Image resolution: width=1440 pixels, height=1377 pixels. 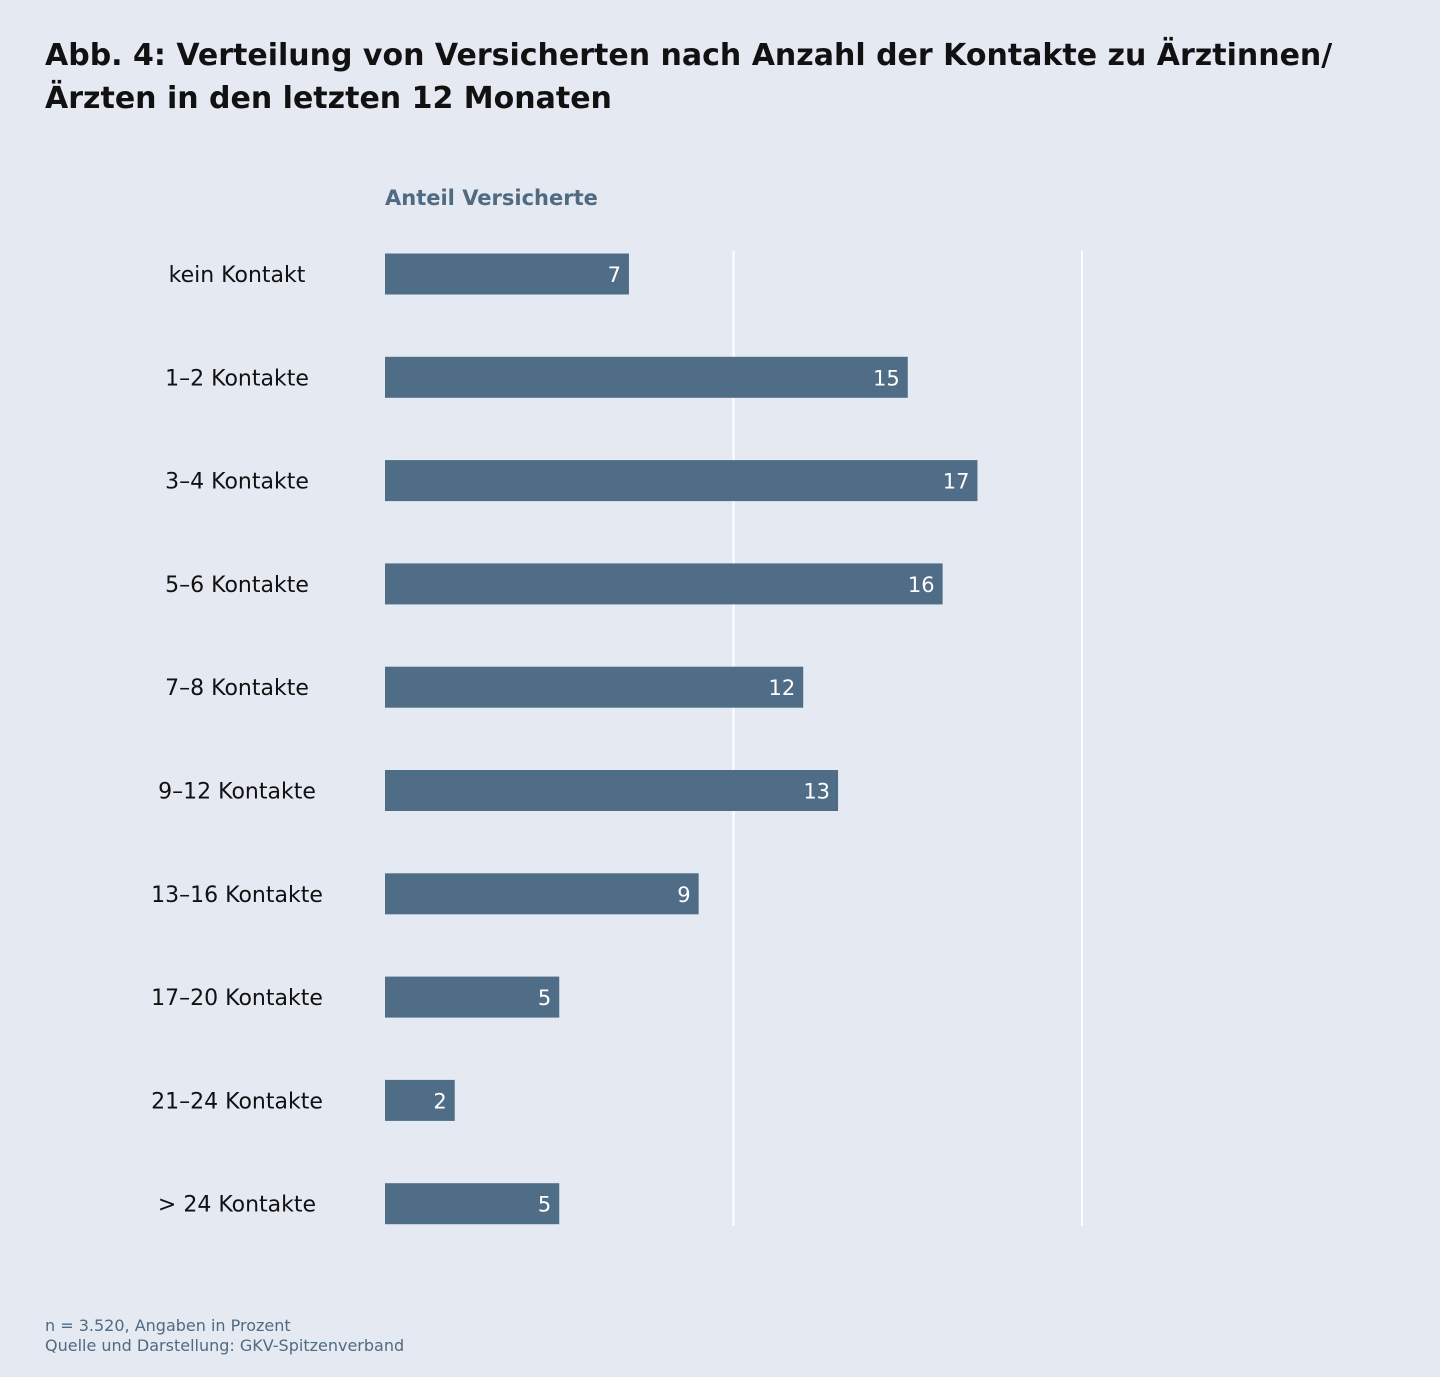 What do you see at coordinates (237, 895) in the screenshot?
I see `category-label: 13–16 Kontakte` at bounding box center [237, 895].